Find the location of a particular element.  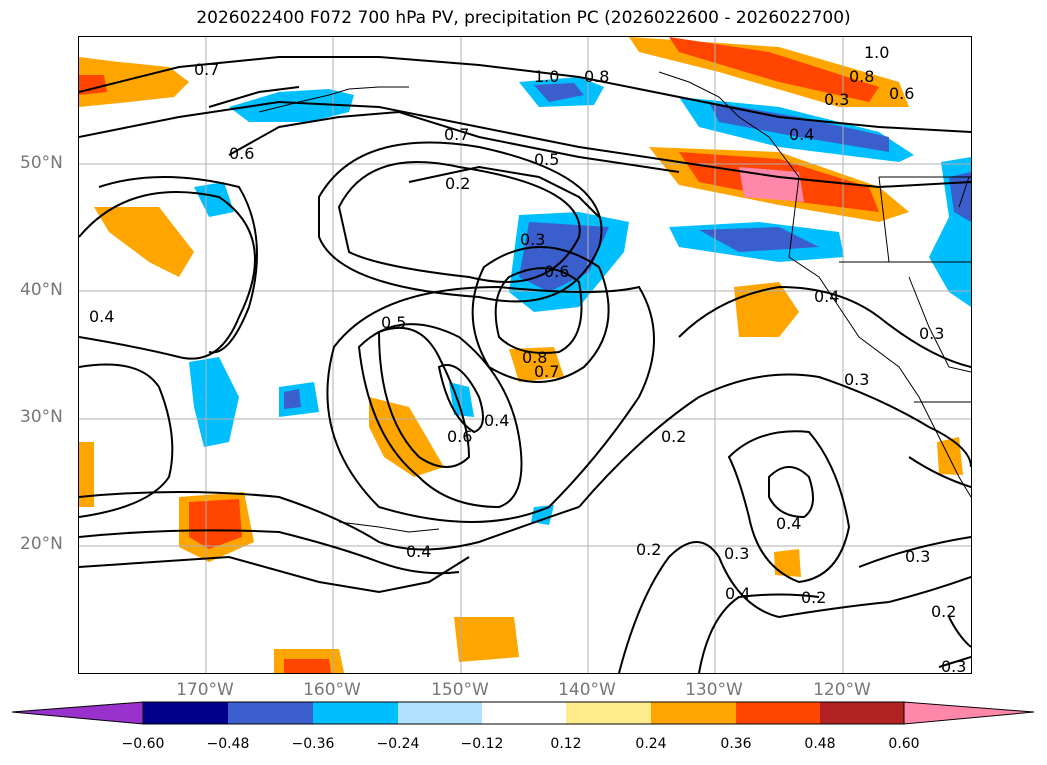

shade-orange-center is located at coordinates (406, 437).